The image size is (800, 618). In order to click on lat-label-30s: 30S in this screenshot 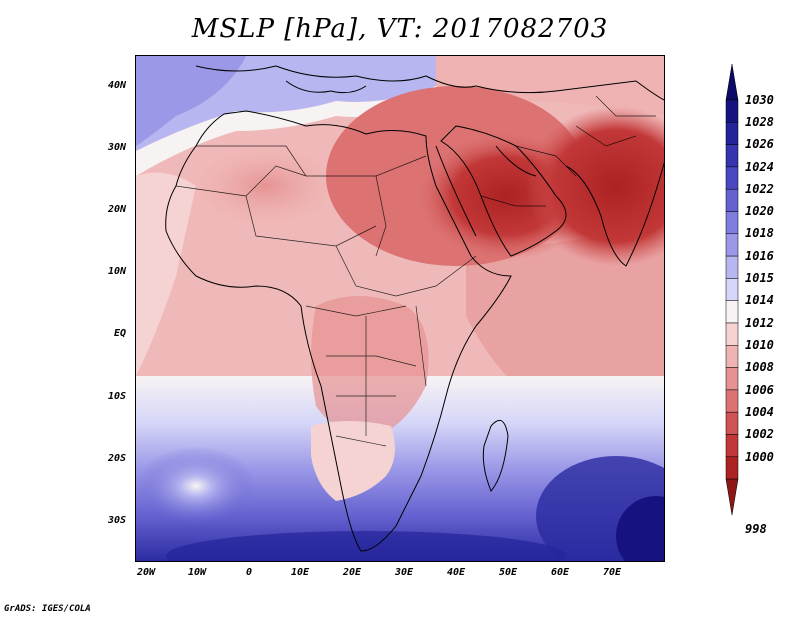, I will do `click(116, 520)`.